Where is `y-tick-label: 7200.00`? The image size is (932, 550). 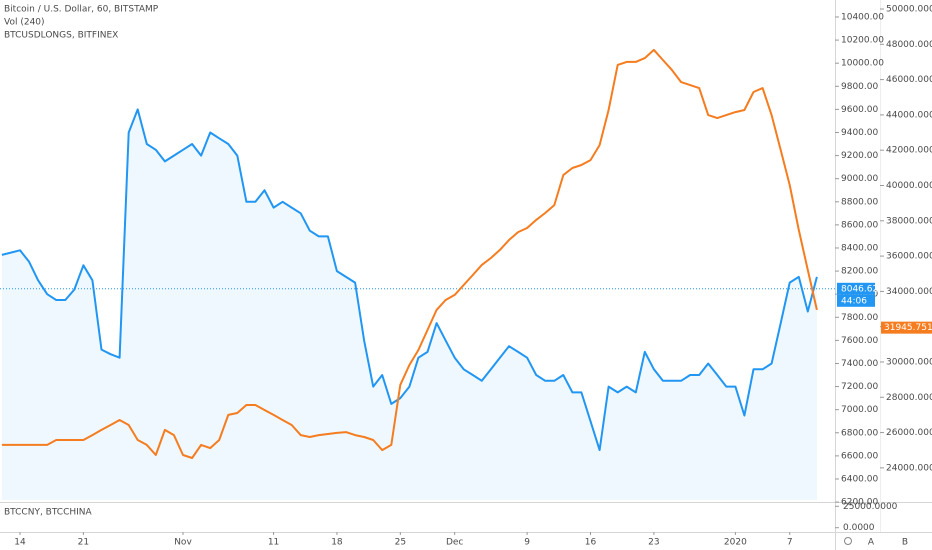 y-tick-label: 7200.00 is located at coordinates (859, 387).